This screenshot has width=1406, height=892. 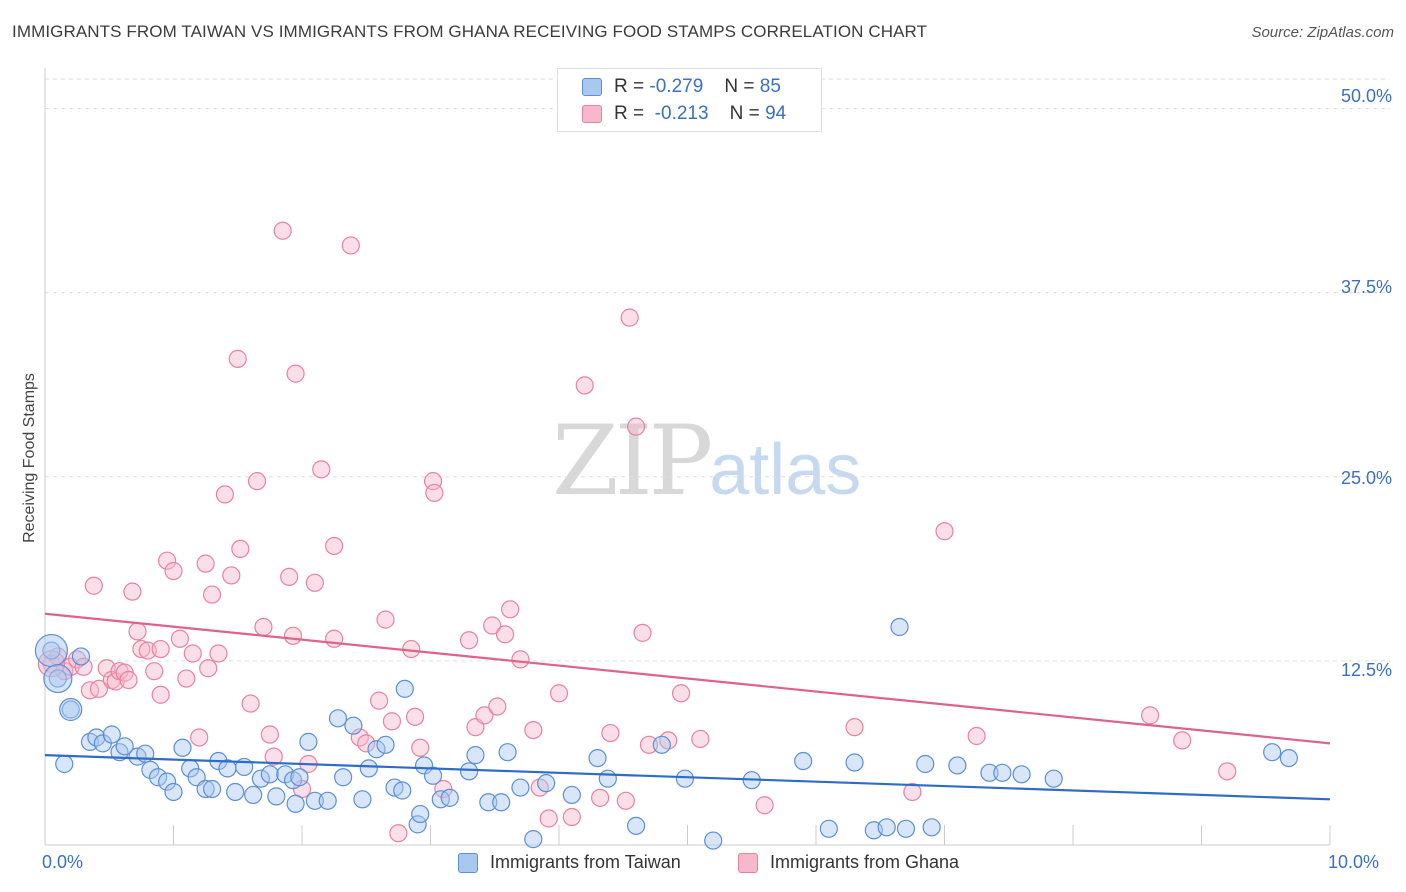 What do you see at coordinates (569, 862) in the screenshot?
I see `legend-item-taiwan: Immigrants from Taiwan` at bounding box center [569, 862].